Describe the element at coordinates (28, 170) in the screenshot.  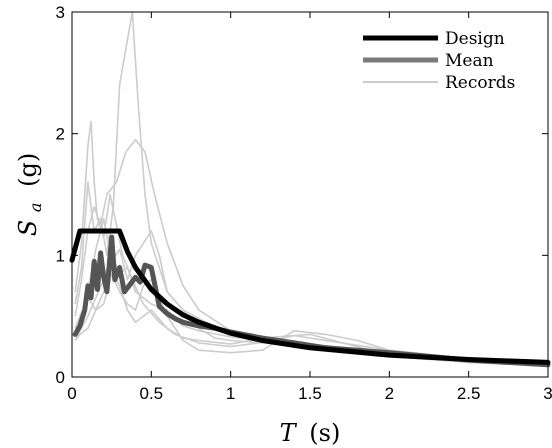
I see `y-axis-unit: (g)` at that location.